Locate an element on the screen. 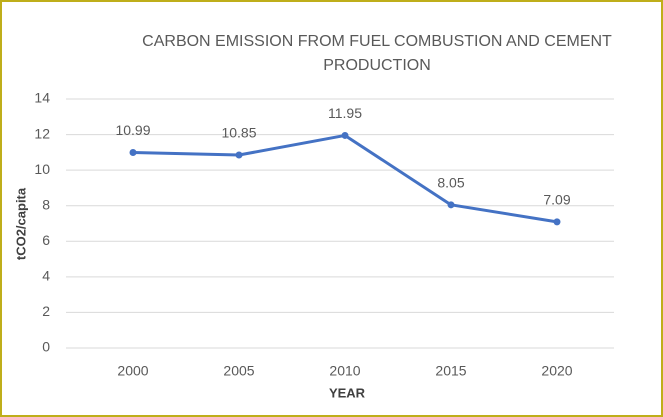 The image size is (663, 417). y-tick-label: 10 is located at coordinates (42, 169).